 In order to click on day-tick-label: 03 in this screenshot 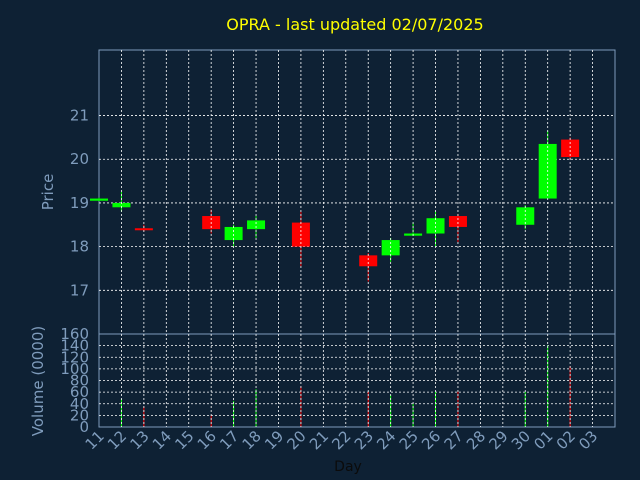, I will do `click(588, 440)`.